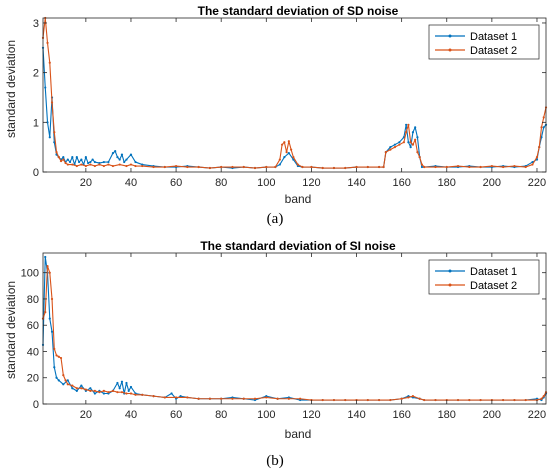 This screenshot has height=473, width=550. I want to click on legend-box, so click(484, 277).